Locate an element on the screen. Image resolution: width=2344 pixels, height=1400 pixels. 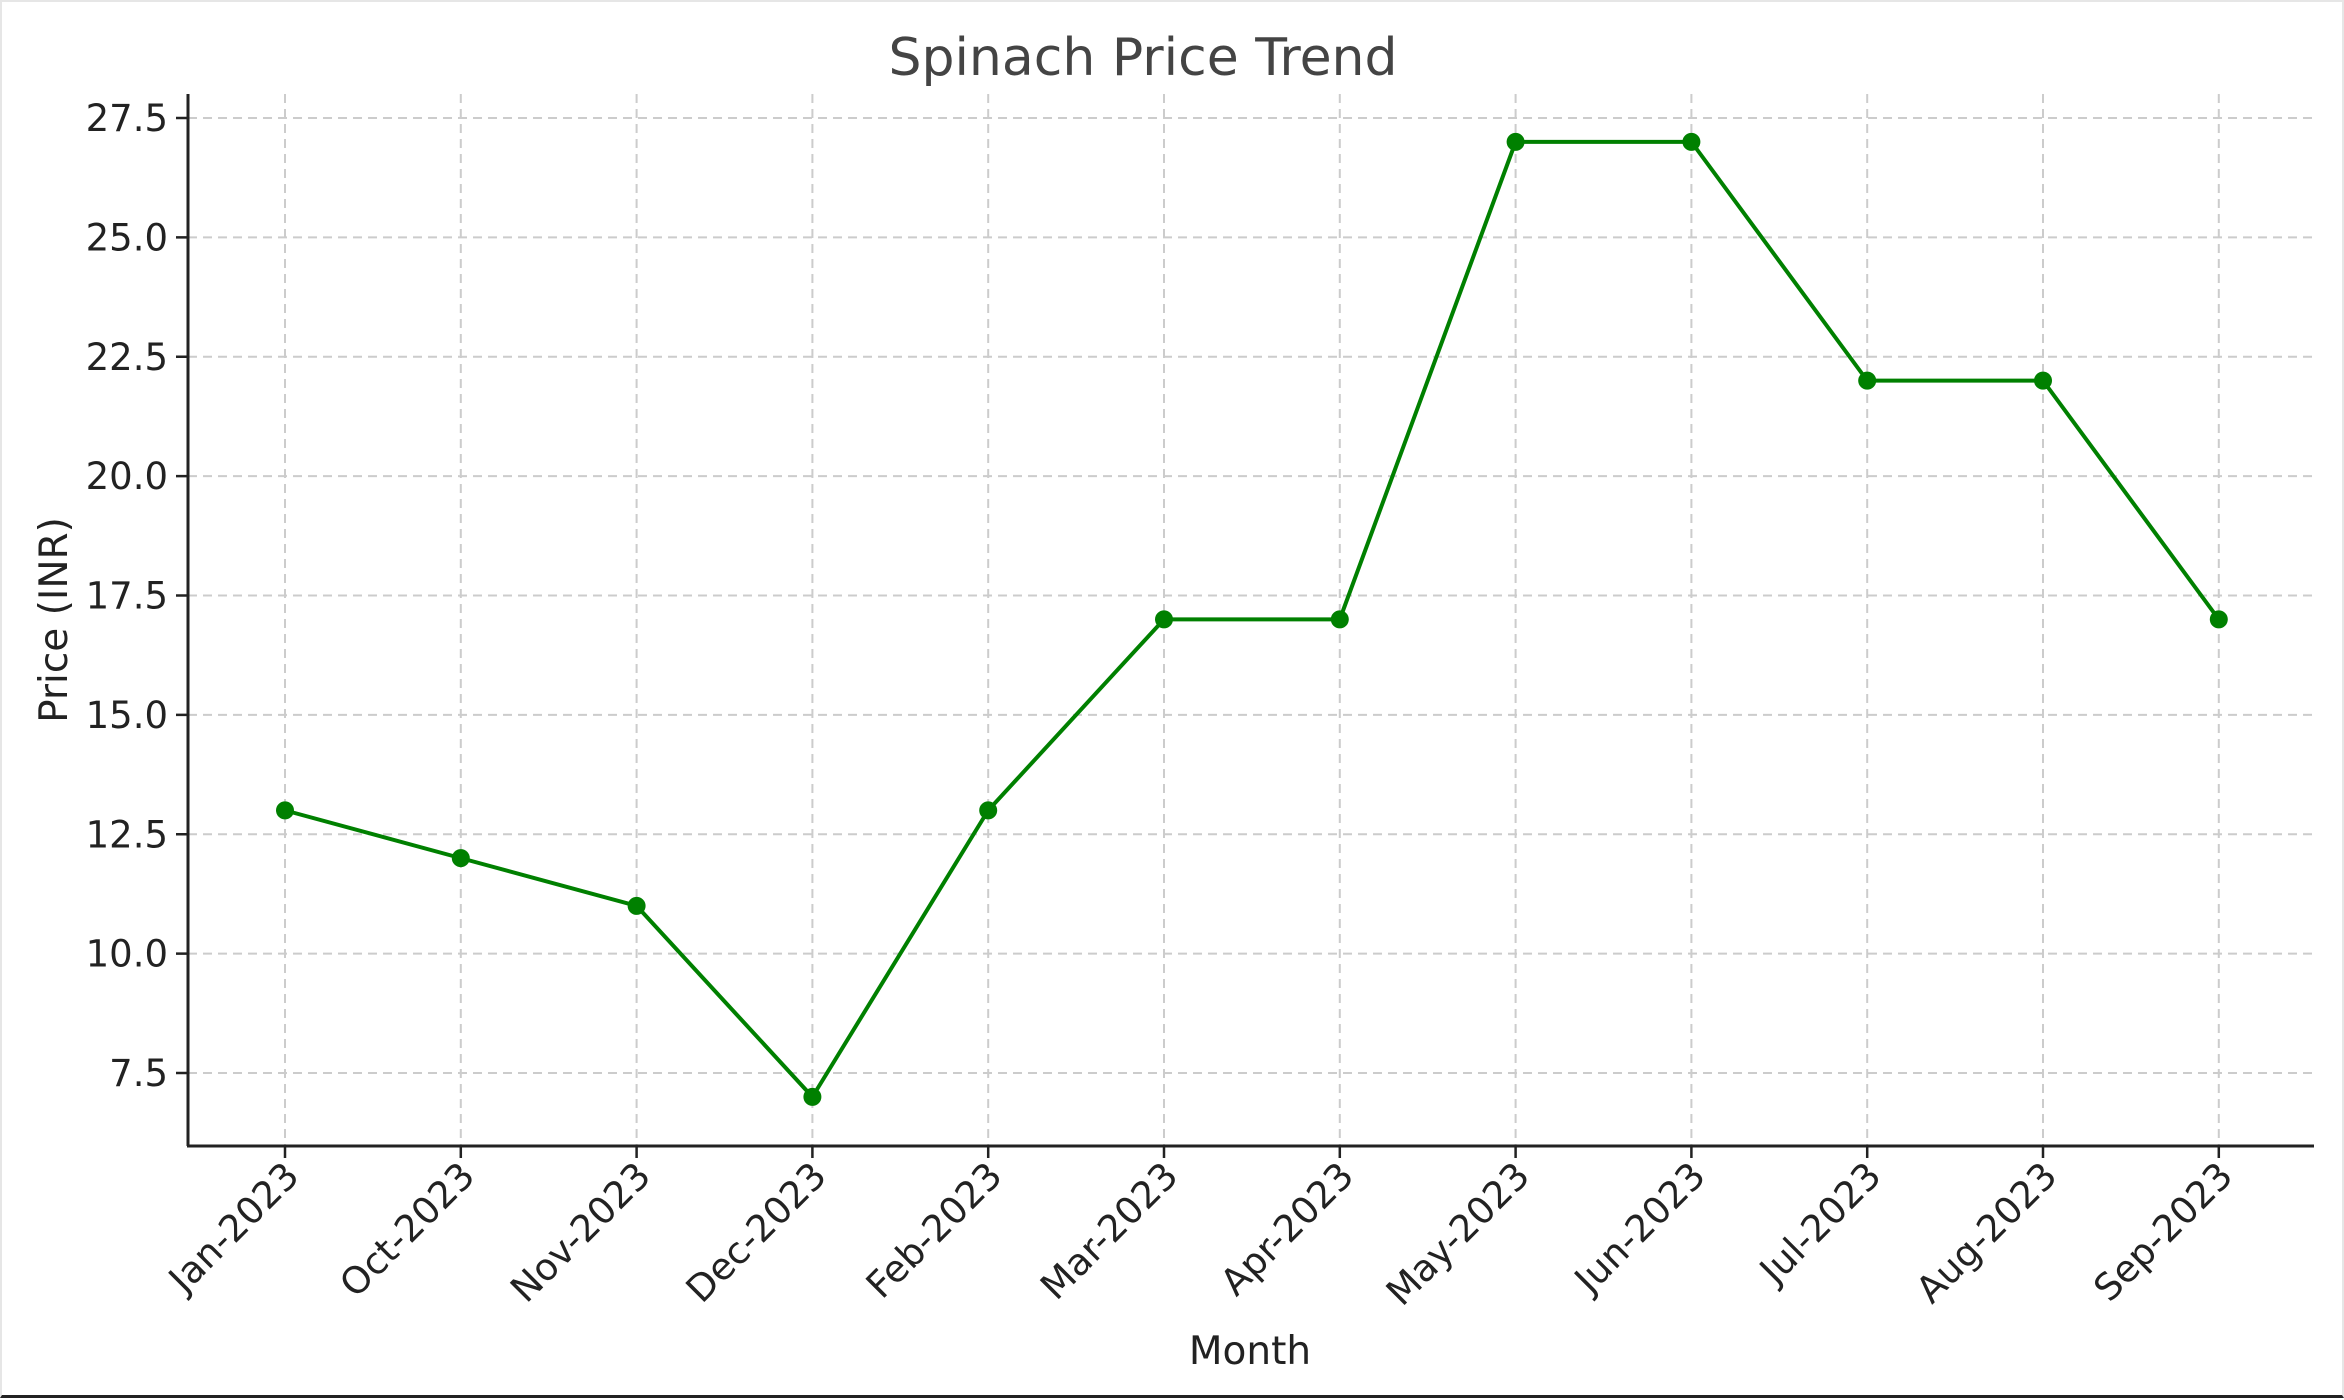
x-tick-label: Jun-2023 is located at coordinates (1639, 1228).